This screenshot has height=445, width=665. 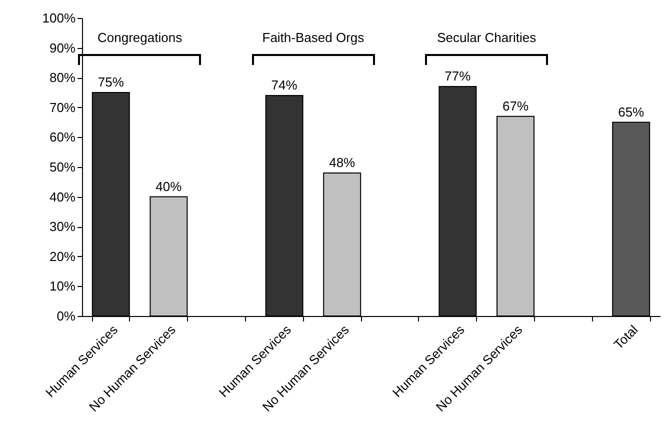 What do you see at coordinates (62, 167) in the screenshot?
I see `y-tick-label: 50%` at bounding box center [62, 167].